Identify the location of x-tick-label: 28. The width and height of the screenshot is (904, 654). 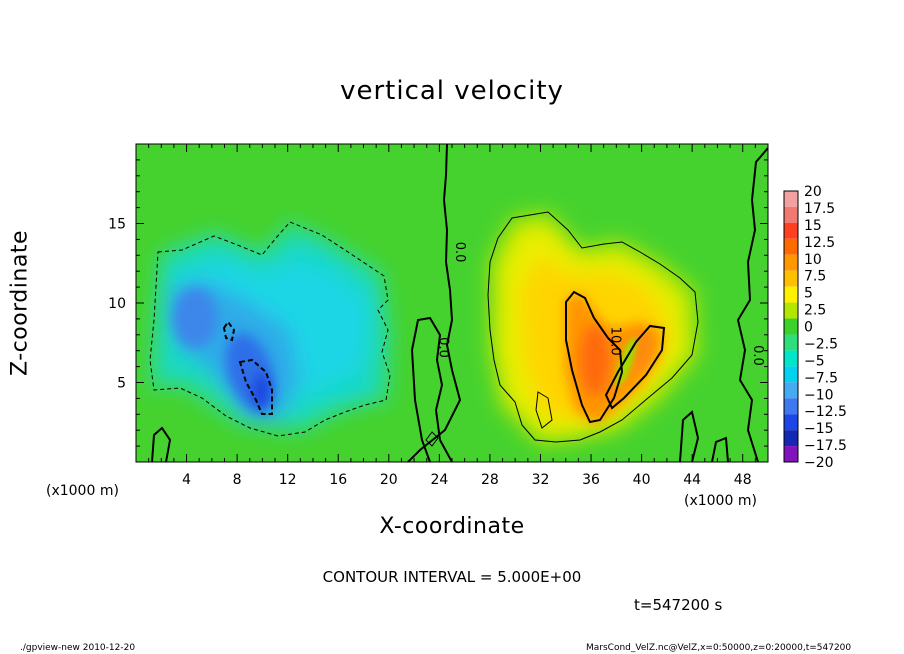
(490, 480).